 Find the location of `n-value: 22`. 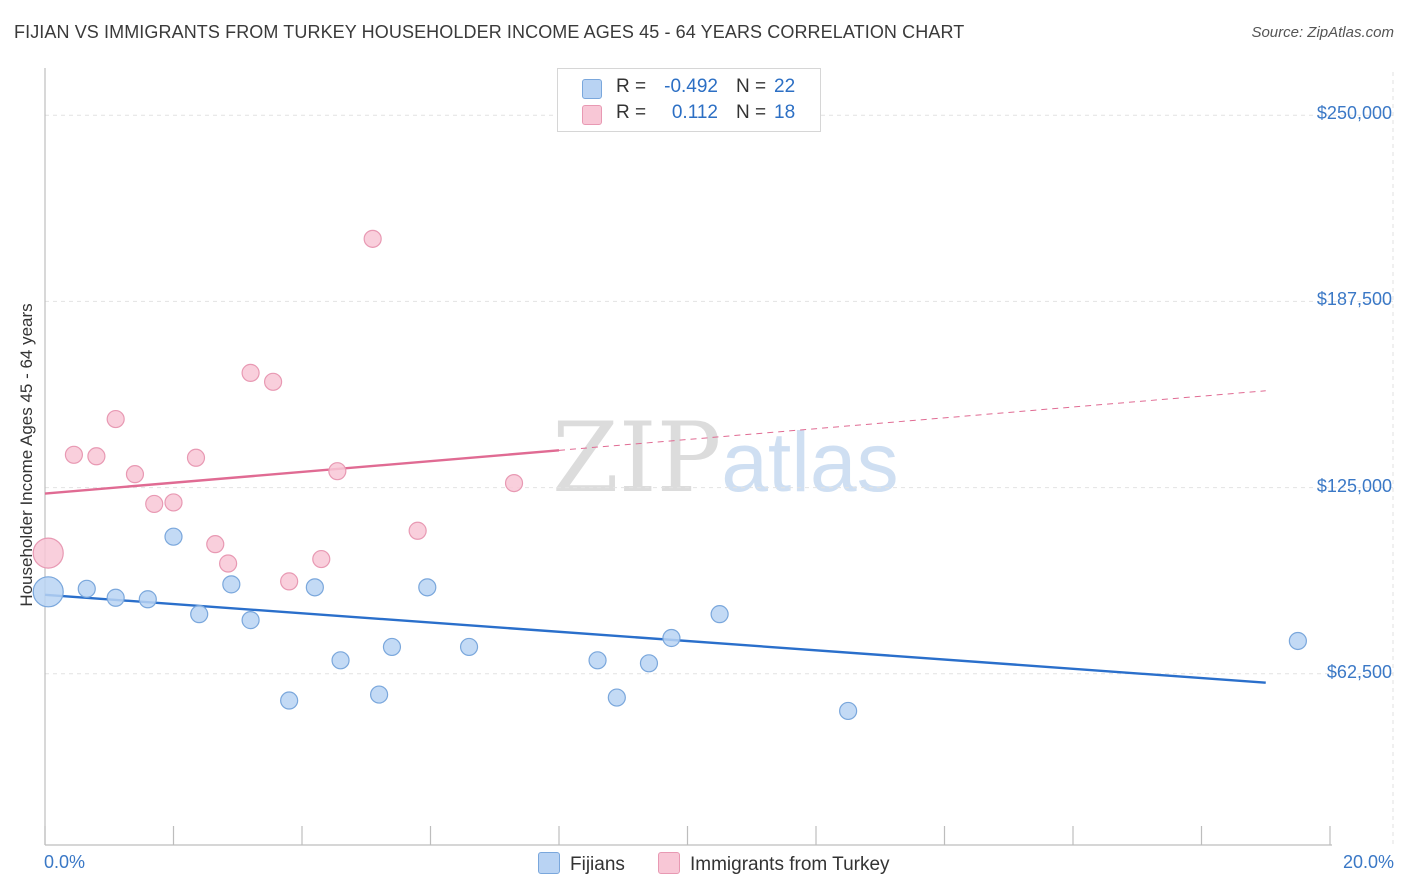

n-value: 22 is located at coordinates (785, 86).